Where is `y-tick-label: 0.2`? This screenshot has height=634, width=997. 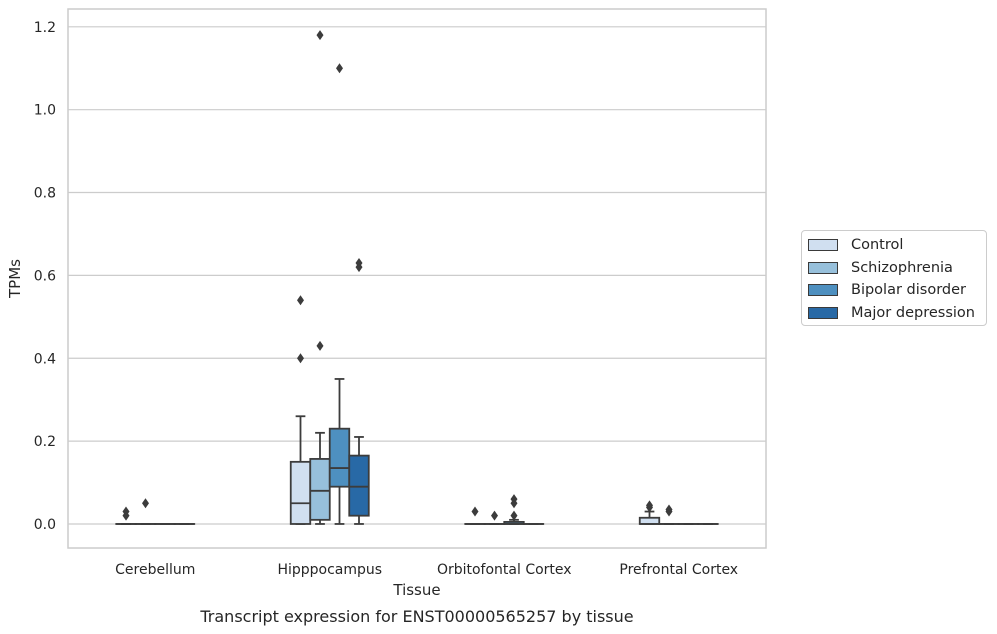
y-tick-label: 0.2 is located at coordinates (45, 442).